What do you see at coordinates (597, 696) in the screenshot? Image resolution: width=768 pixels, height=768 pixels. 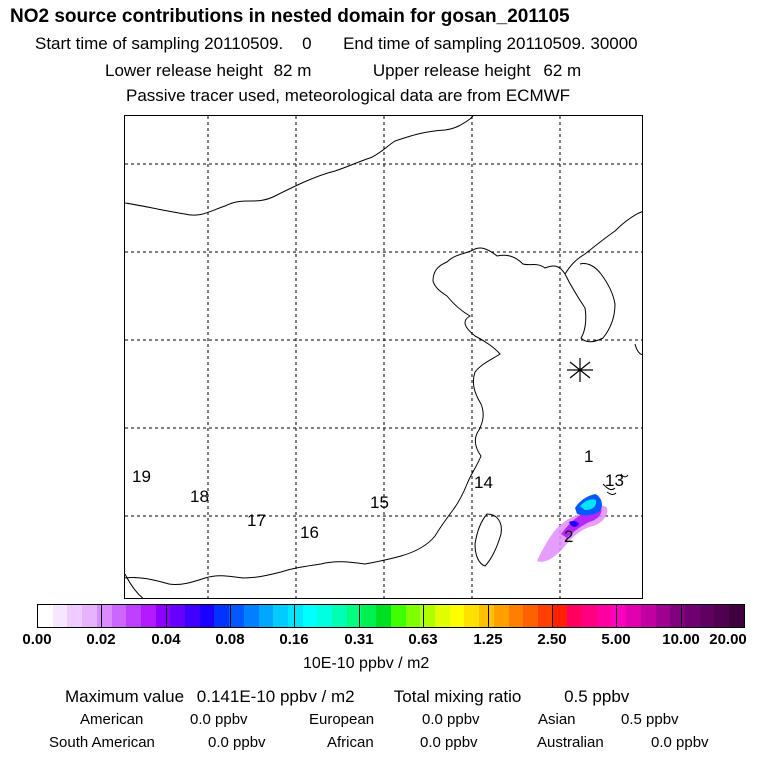 I see `total-mixing-value: 0.5 ppbv` at bounding box center [597, 696].